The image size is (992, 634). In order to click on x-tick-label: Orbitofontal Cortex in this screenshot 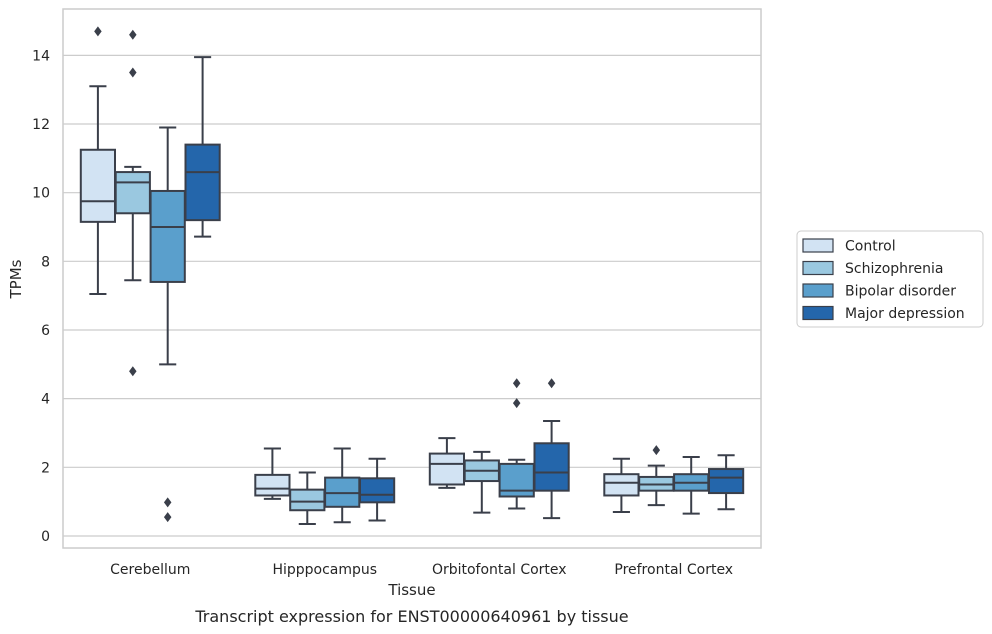, I will do `click(499, 570)`.